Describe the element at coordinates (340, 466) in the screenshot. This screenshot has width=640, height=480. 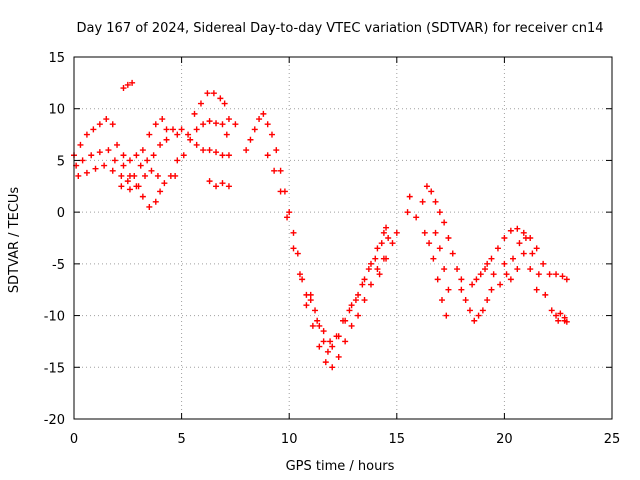
I see `x-axis-label: GPS time / hours` at that location.